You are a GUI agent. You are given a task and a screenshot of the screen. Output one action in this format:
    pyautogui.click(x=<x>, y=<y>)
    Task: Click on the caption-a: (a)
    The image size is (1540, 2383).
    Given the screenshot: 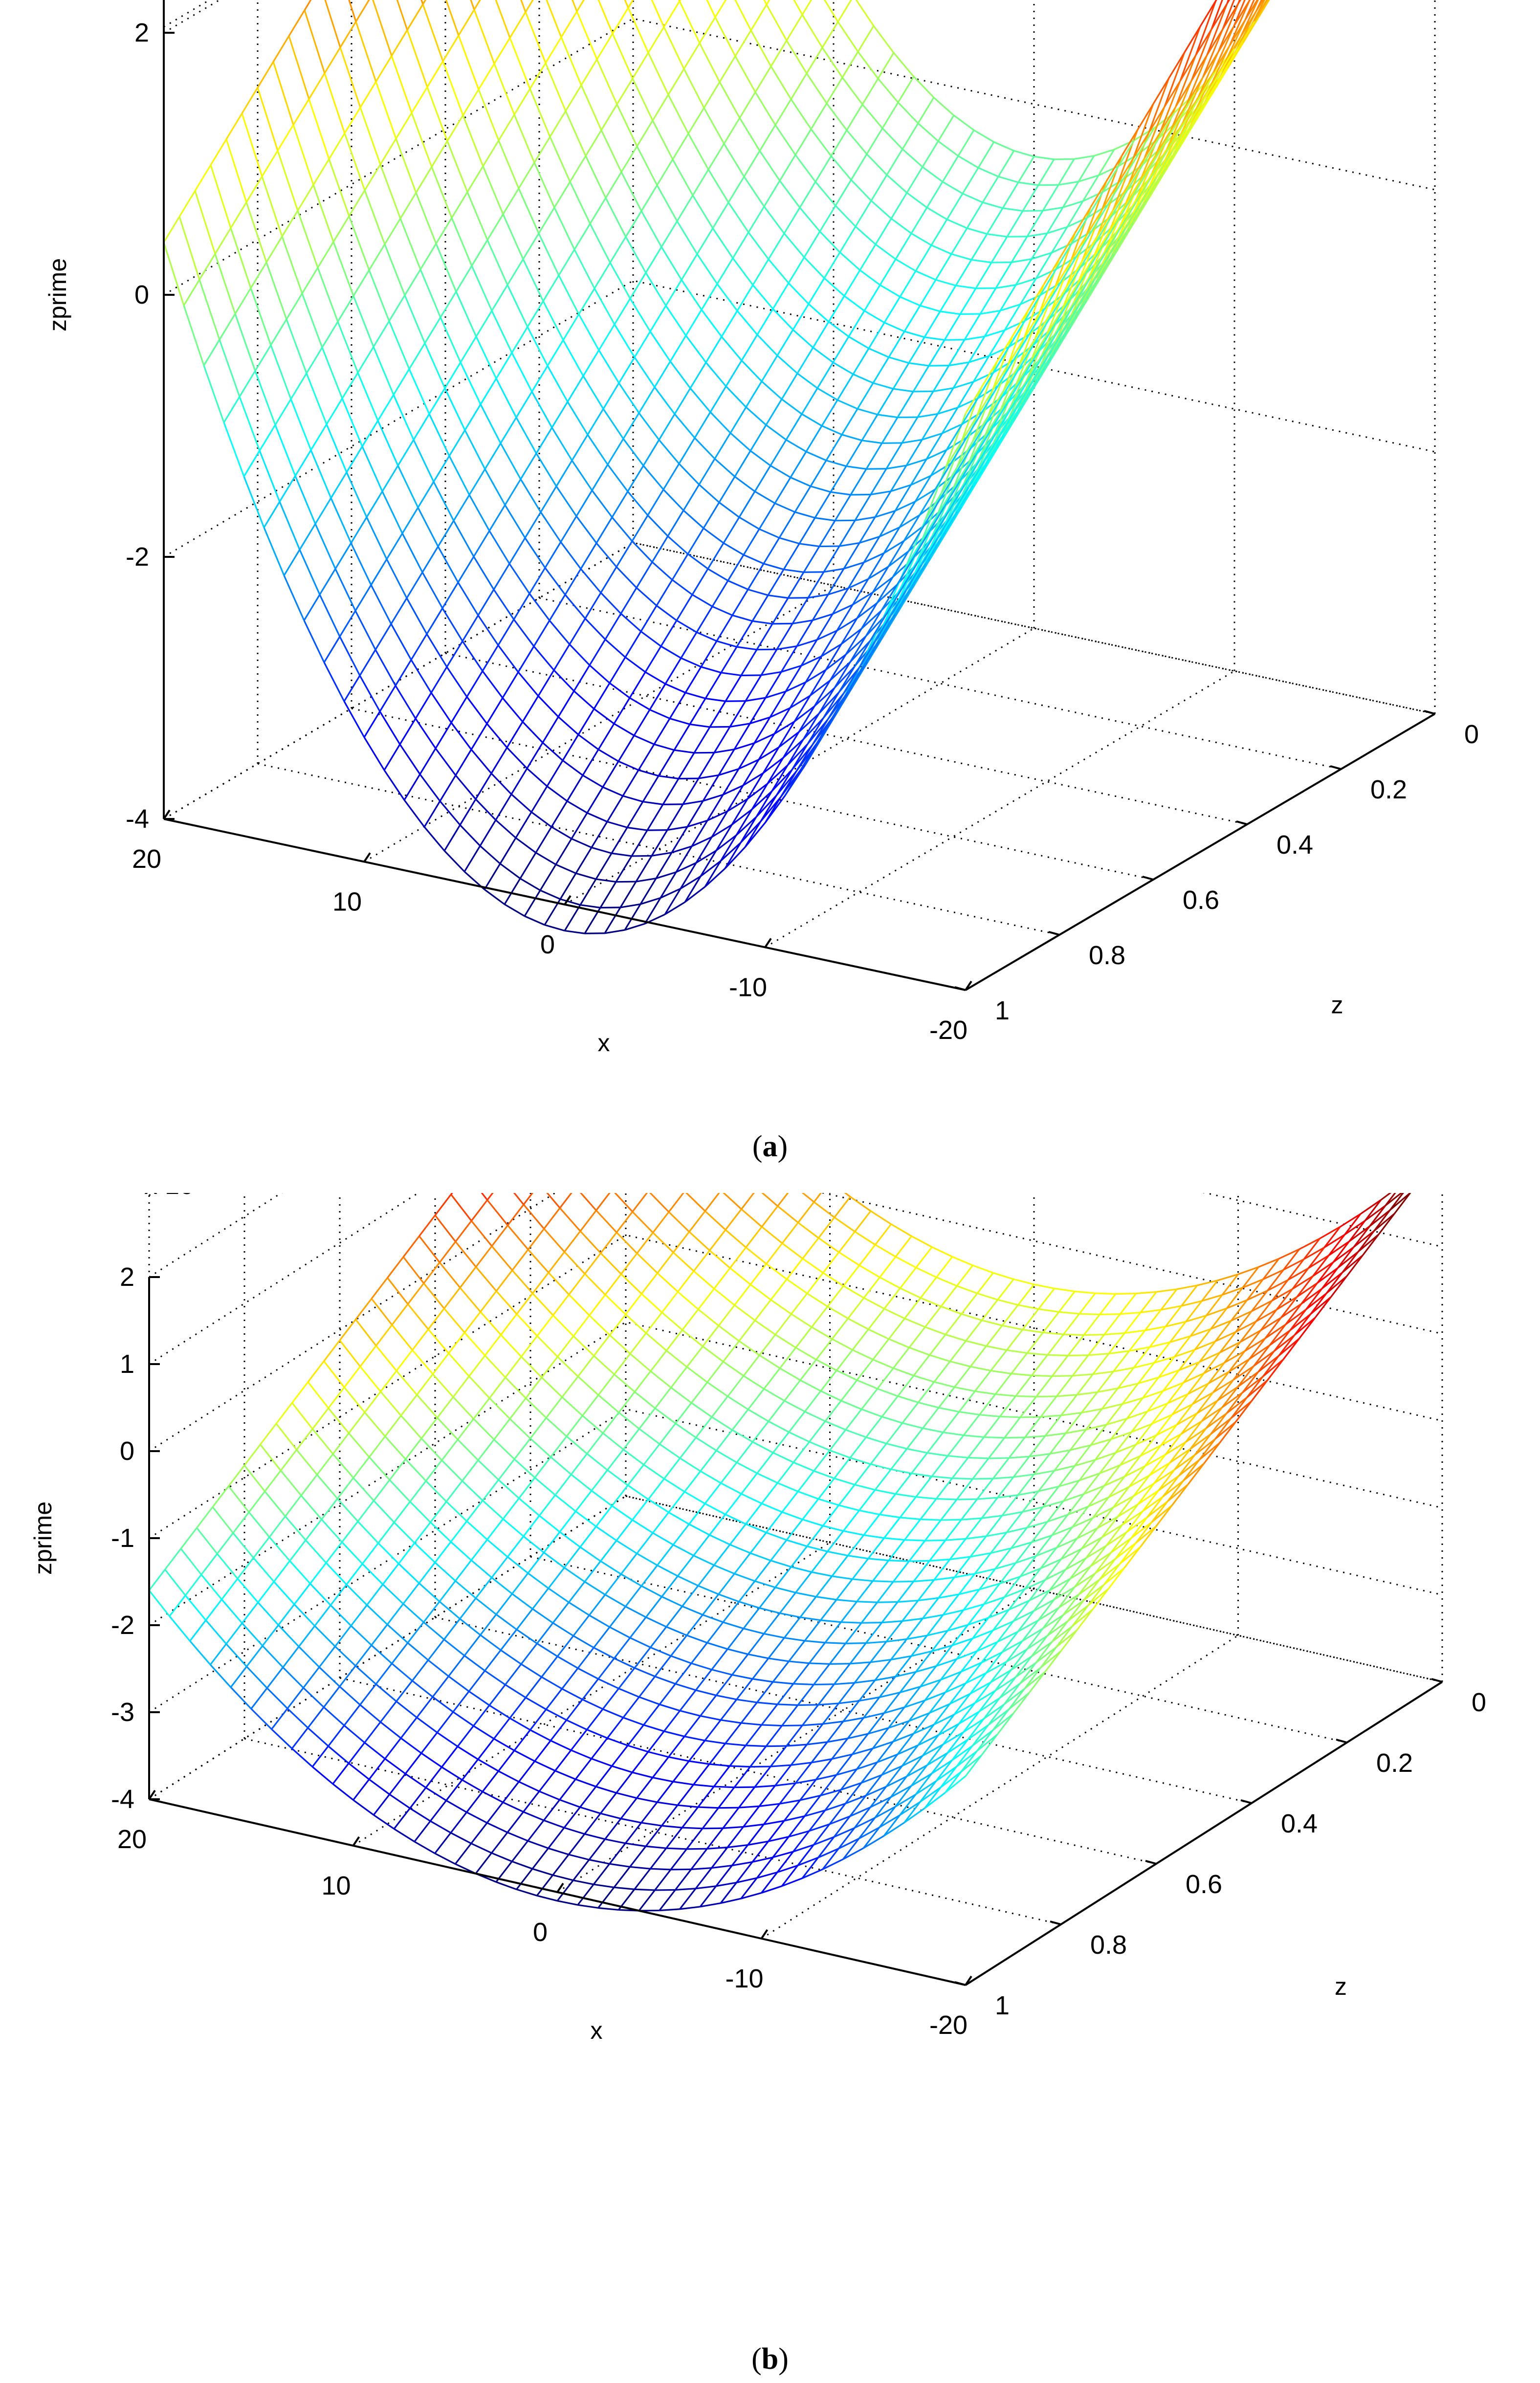 What is the action you would take?
    pyautogui.click(x=770, y=1147)
    